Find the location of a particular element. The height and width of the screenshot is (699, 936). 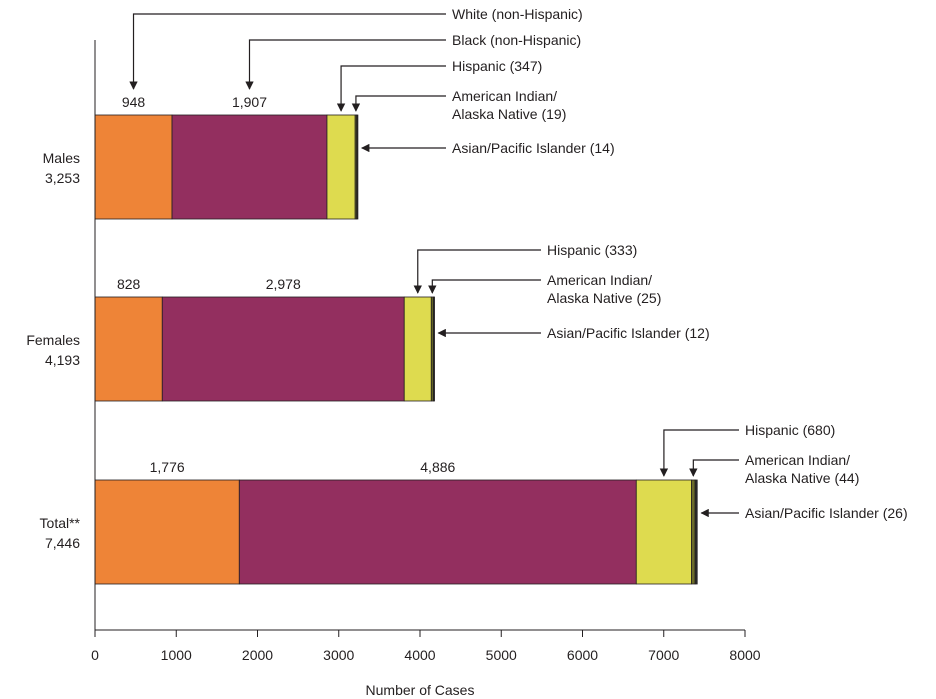

callout-label: Hispanic (347) is located at coordinates (497, 66).